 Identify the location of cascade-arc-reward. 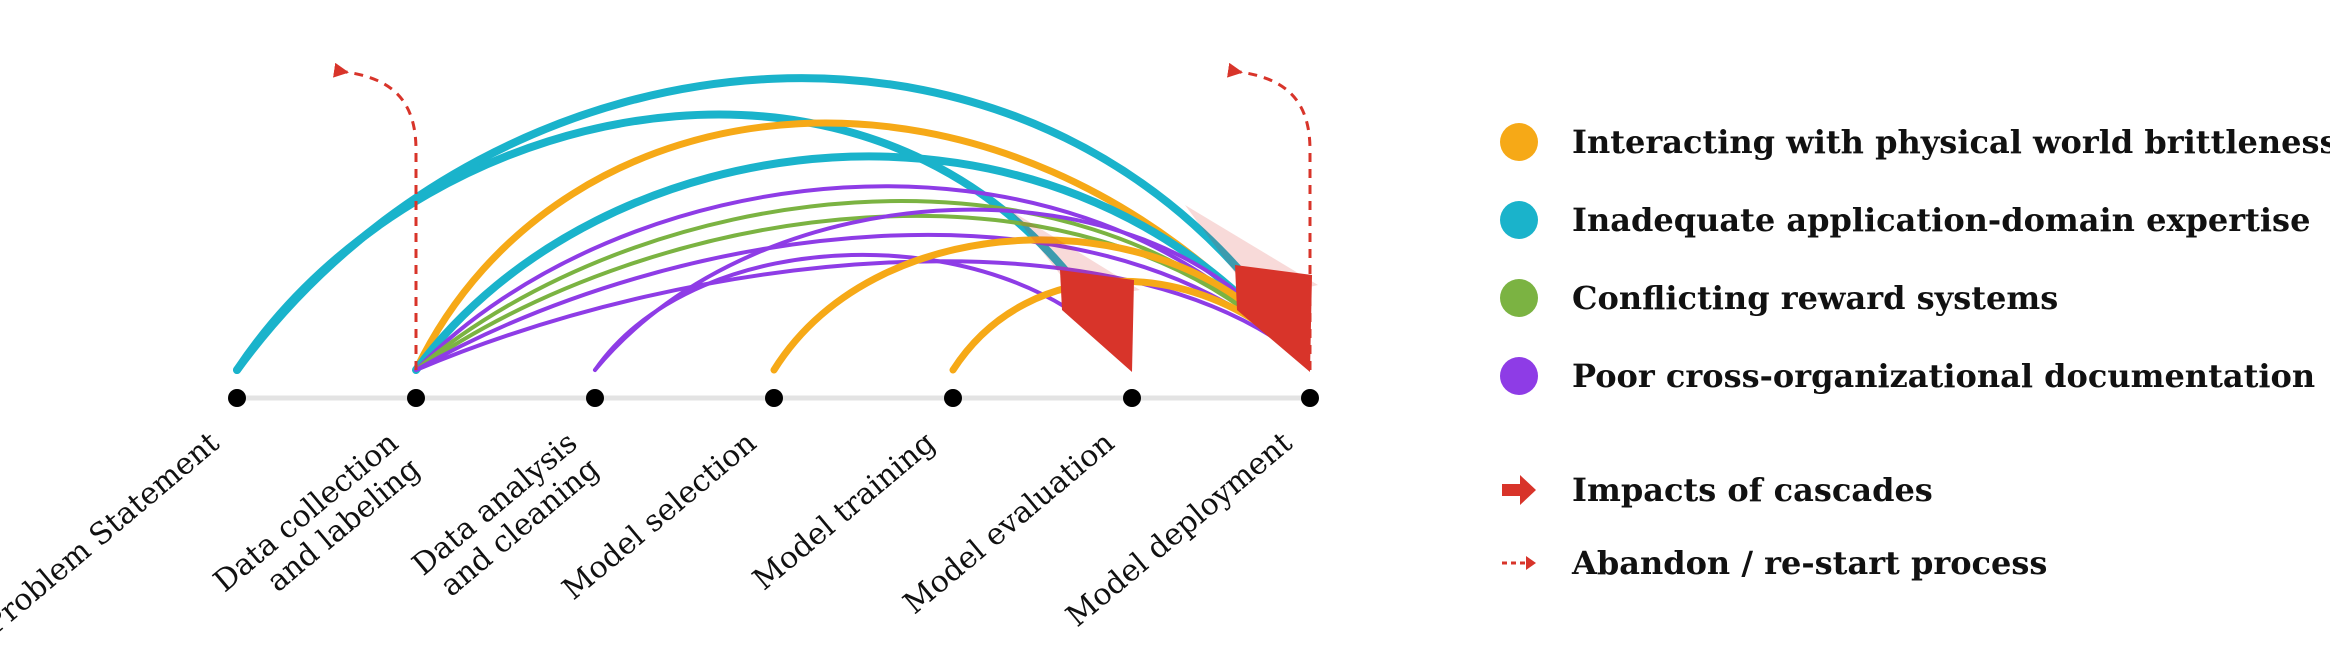
(854, 293).